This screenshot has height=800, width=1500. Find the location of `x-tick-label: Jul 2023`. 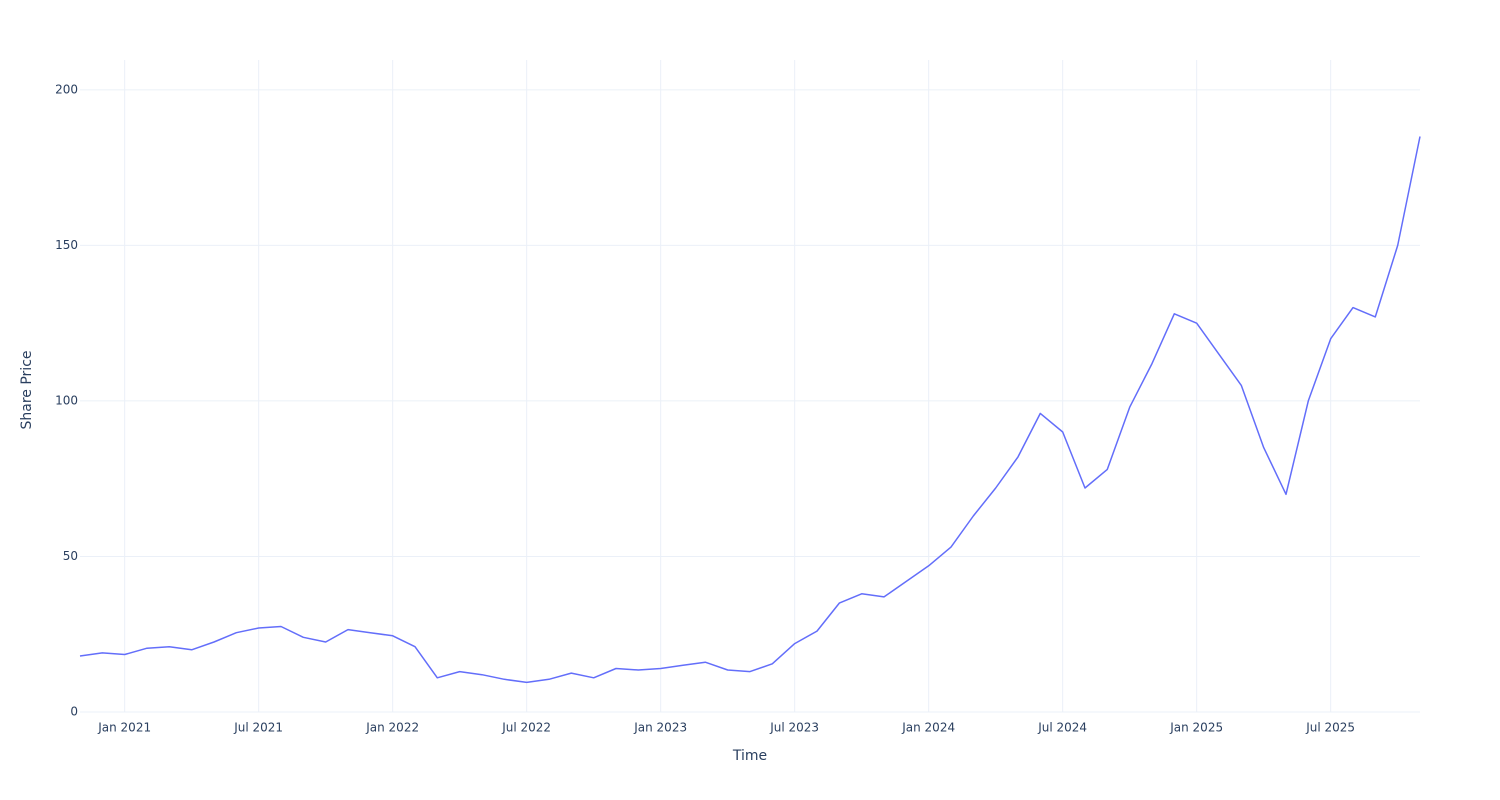

x-tick-label: Jul 2023 is located at coordinates (794, 728).